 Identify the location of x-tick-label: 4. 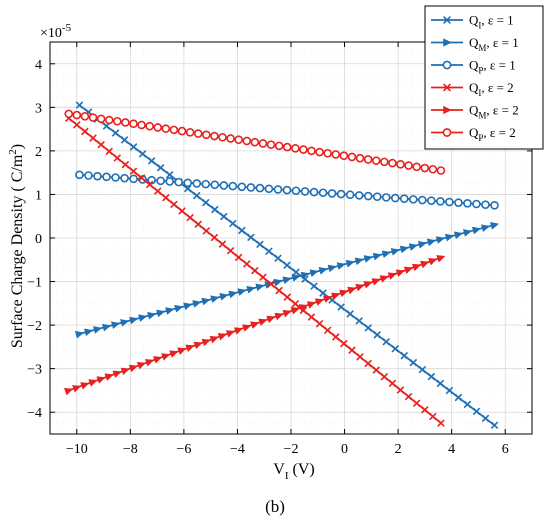
(451, 449).